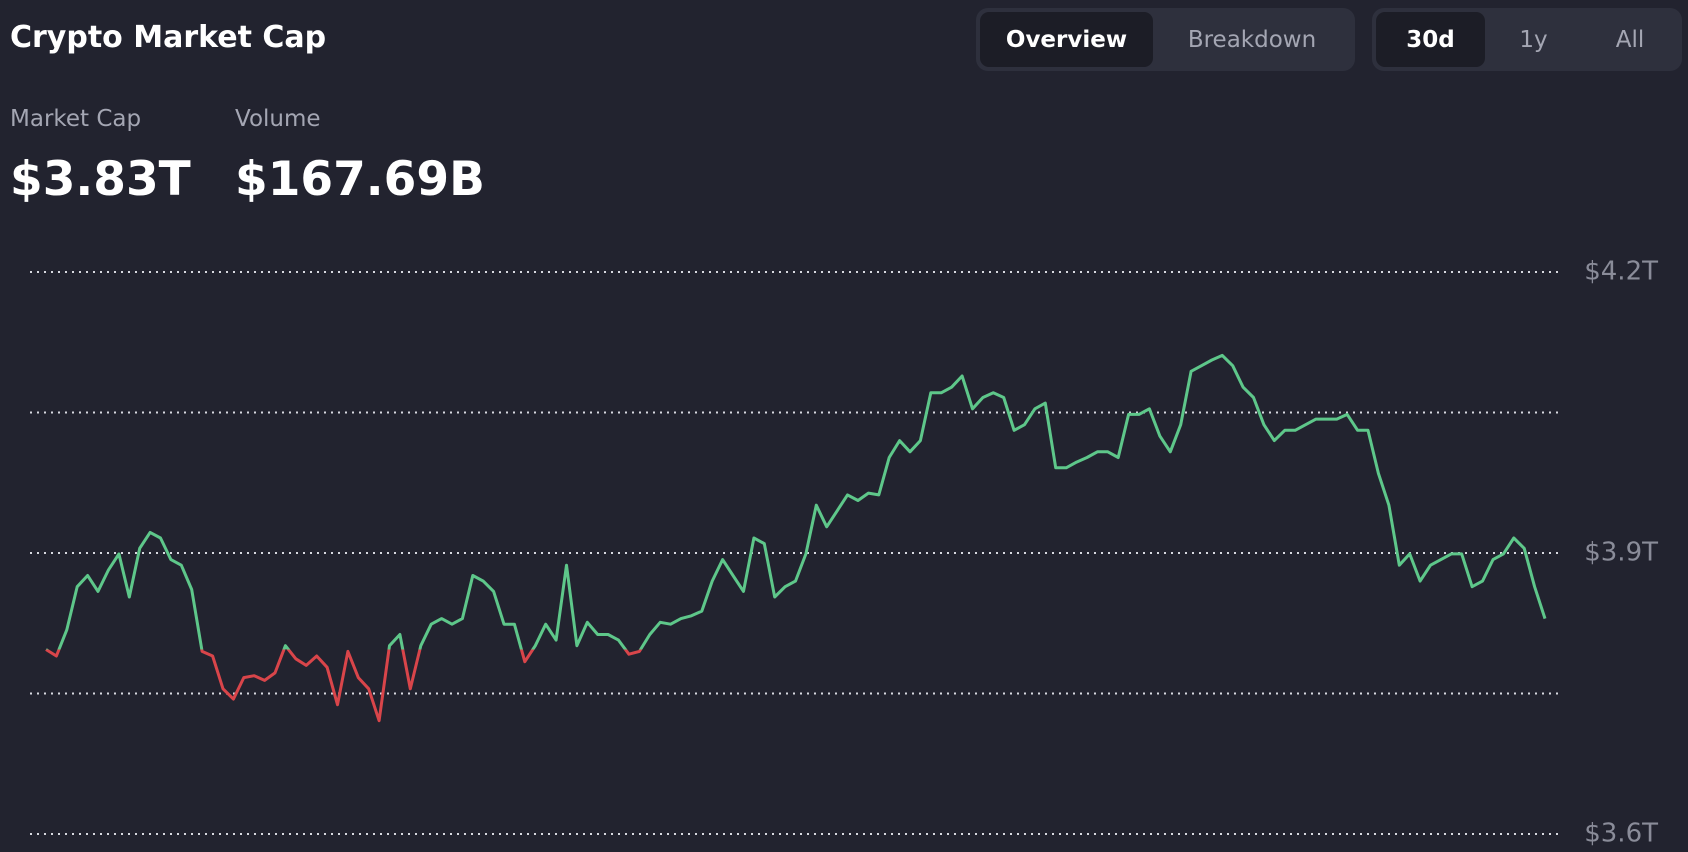  Describe the element at coordinates (1252, 39) in the screenshot. I see `tab: Breakdown` at that location.